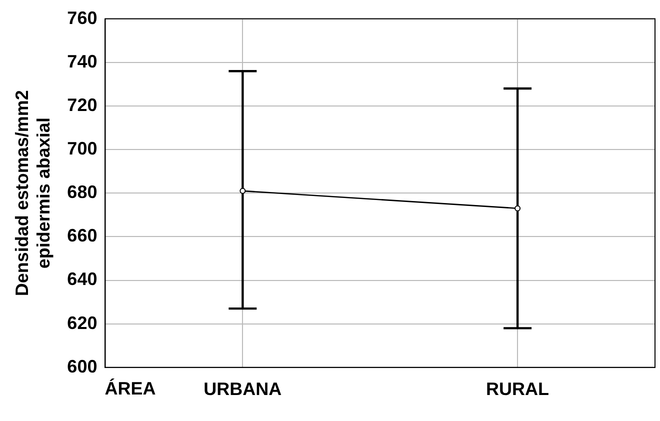  Describe the element at coordinates (82, 236) in the screenshot. I see `y-tick-label: 660` at that location.